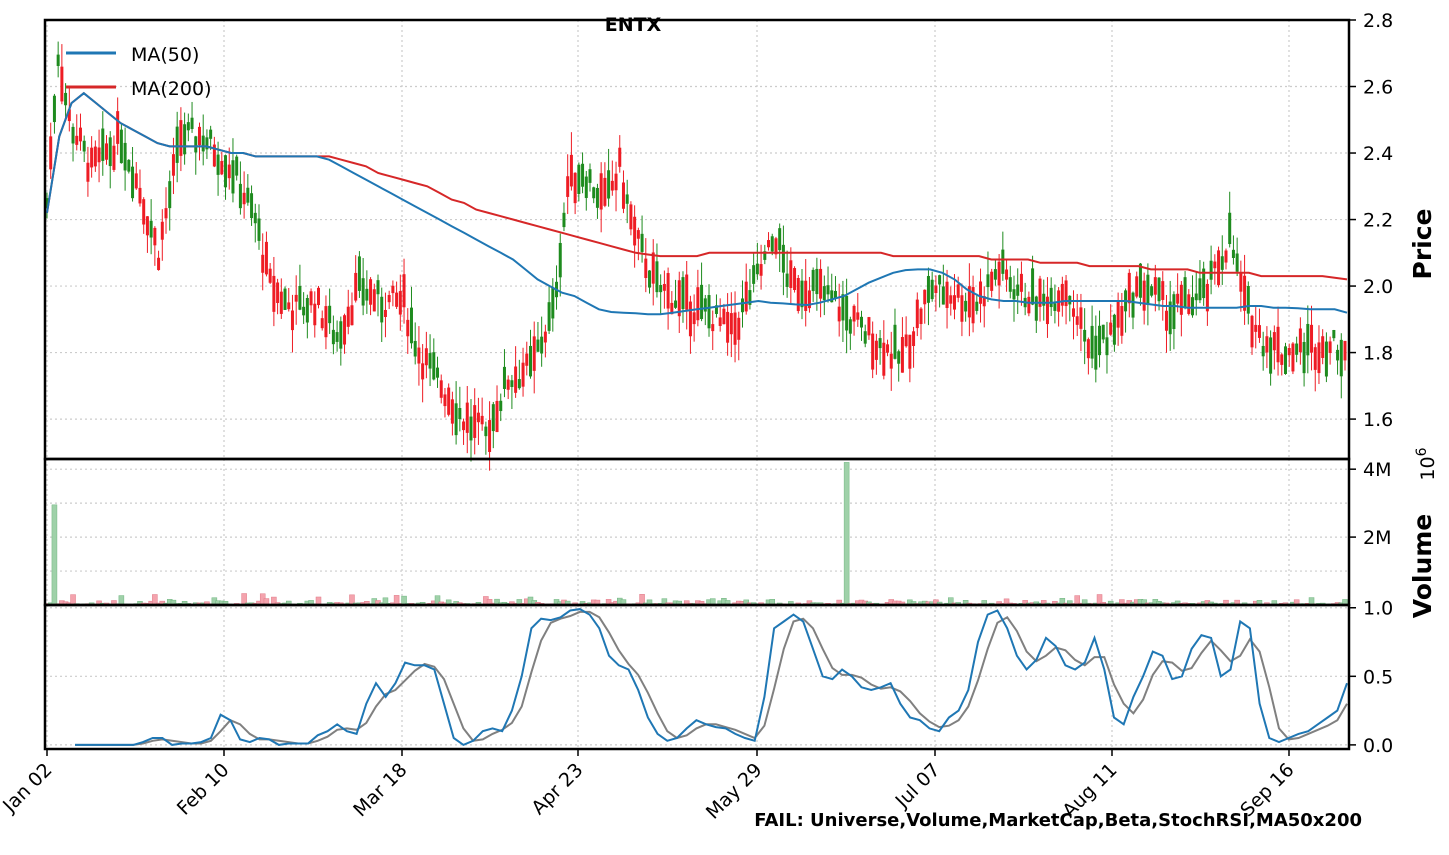 This screenshot has height=855, width=1449. Describe the element at coordinates (1371, 677) in the screenshot. I see `stochrsi-y-axis: 0.0 0.5 1.0` at that location.